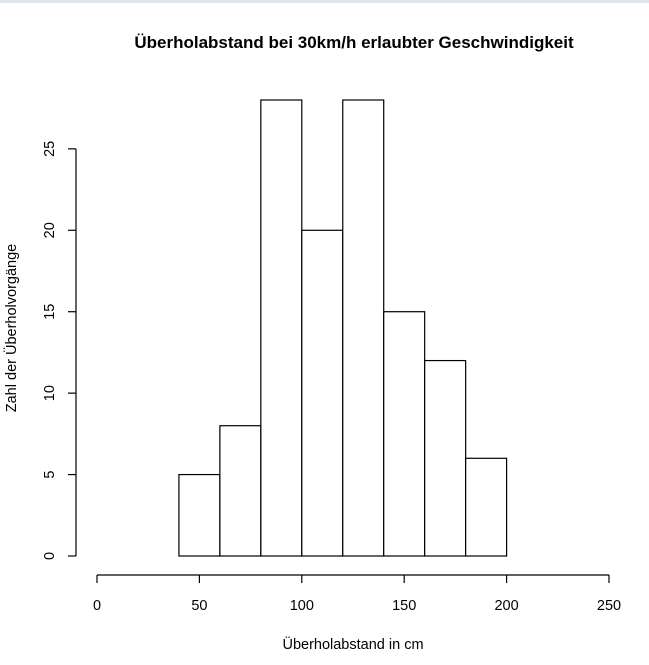 Image resolution: width=649 pixels, height=665 pixels. I want to click on x-tick-label: 0, so click(97, 606).